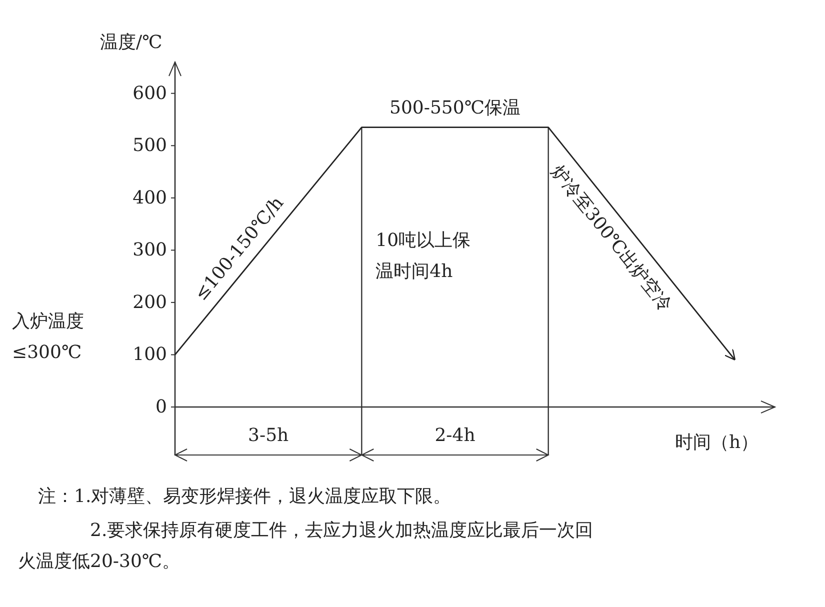 Image resolution: width=825 pixels, height=607 pixels. What do you see at coordinates (245, 496) in the screenshot?
I see `text: 注：1.对薄壁、易变形焊接件，退火温度应取下限。` at bounding box center [245, 496].